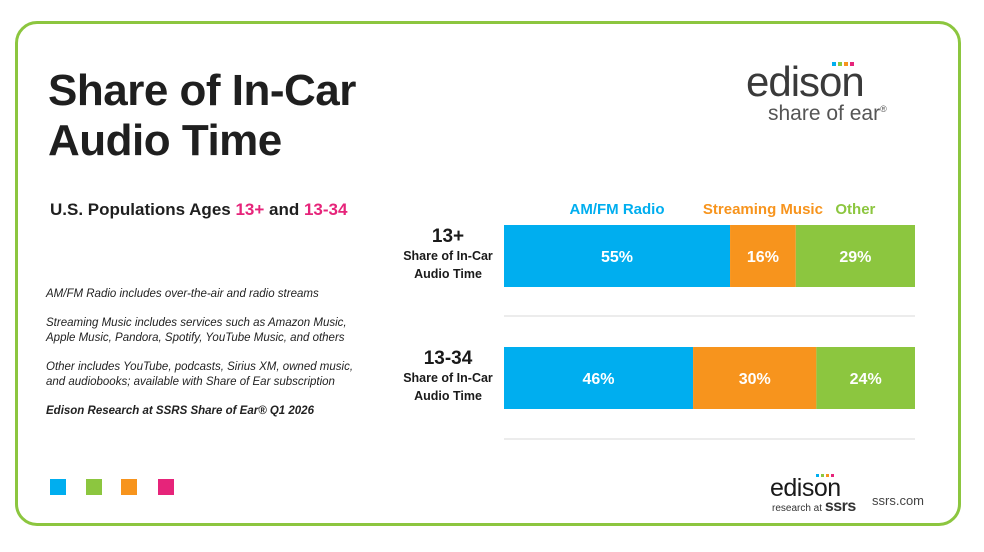  I want to click on ssrs-url: ssrs.com, so click(898, 500).